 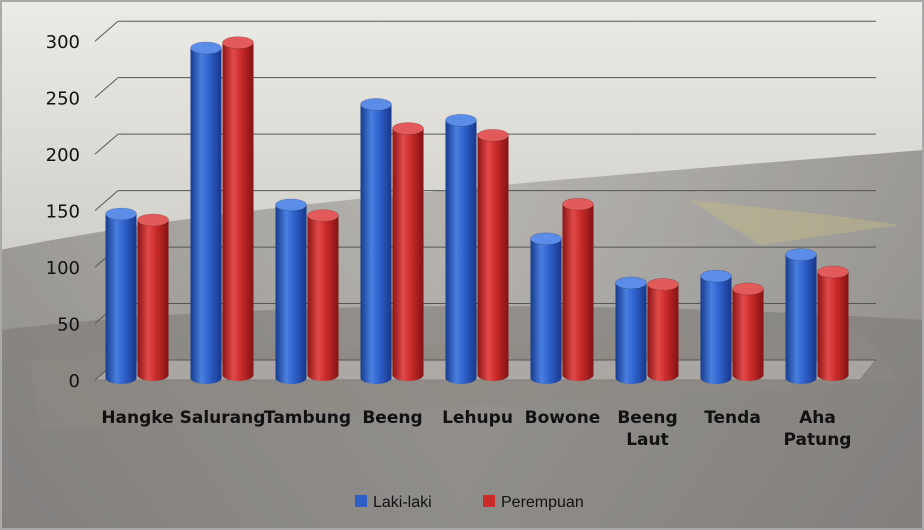 I want to click on bar-laki-laki-hangke, so click(x=121, y=295).